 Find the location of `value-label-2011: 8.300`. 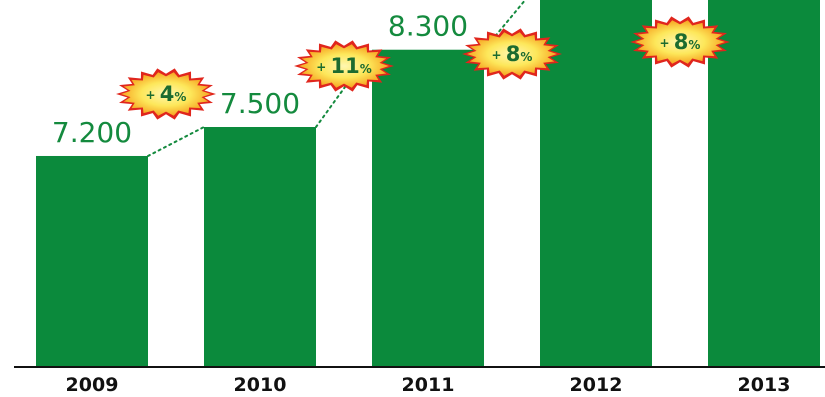

value-label-2011: 8.300 is located at coordinates (428, 26).